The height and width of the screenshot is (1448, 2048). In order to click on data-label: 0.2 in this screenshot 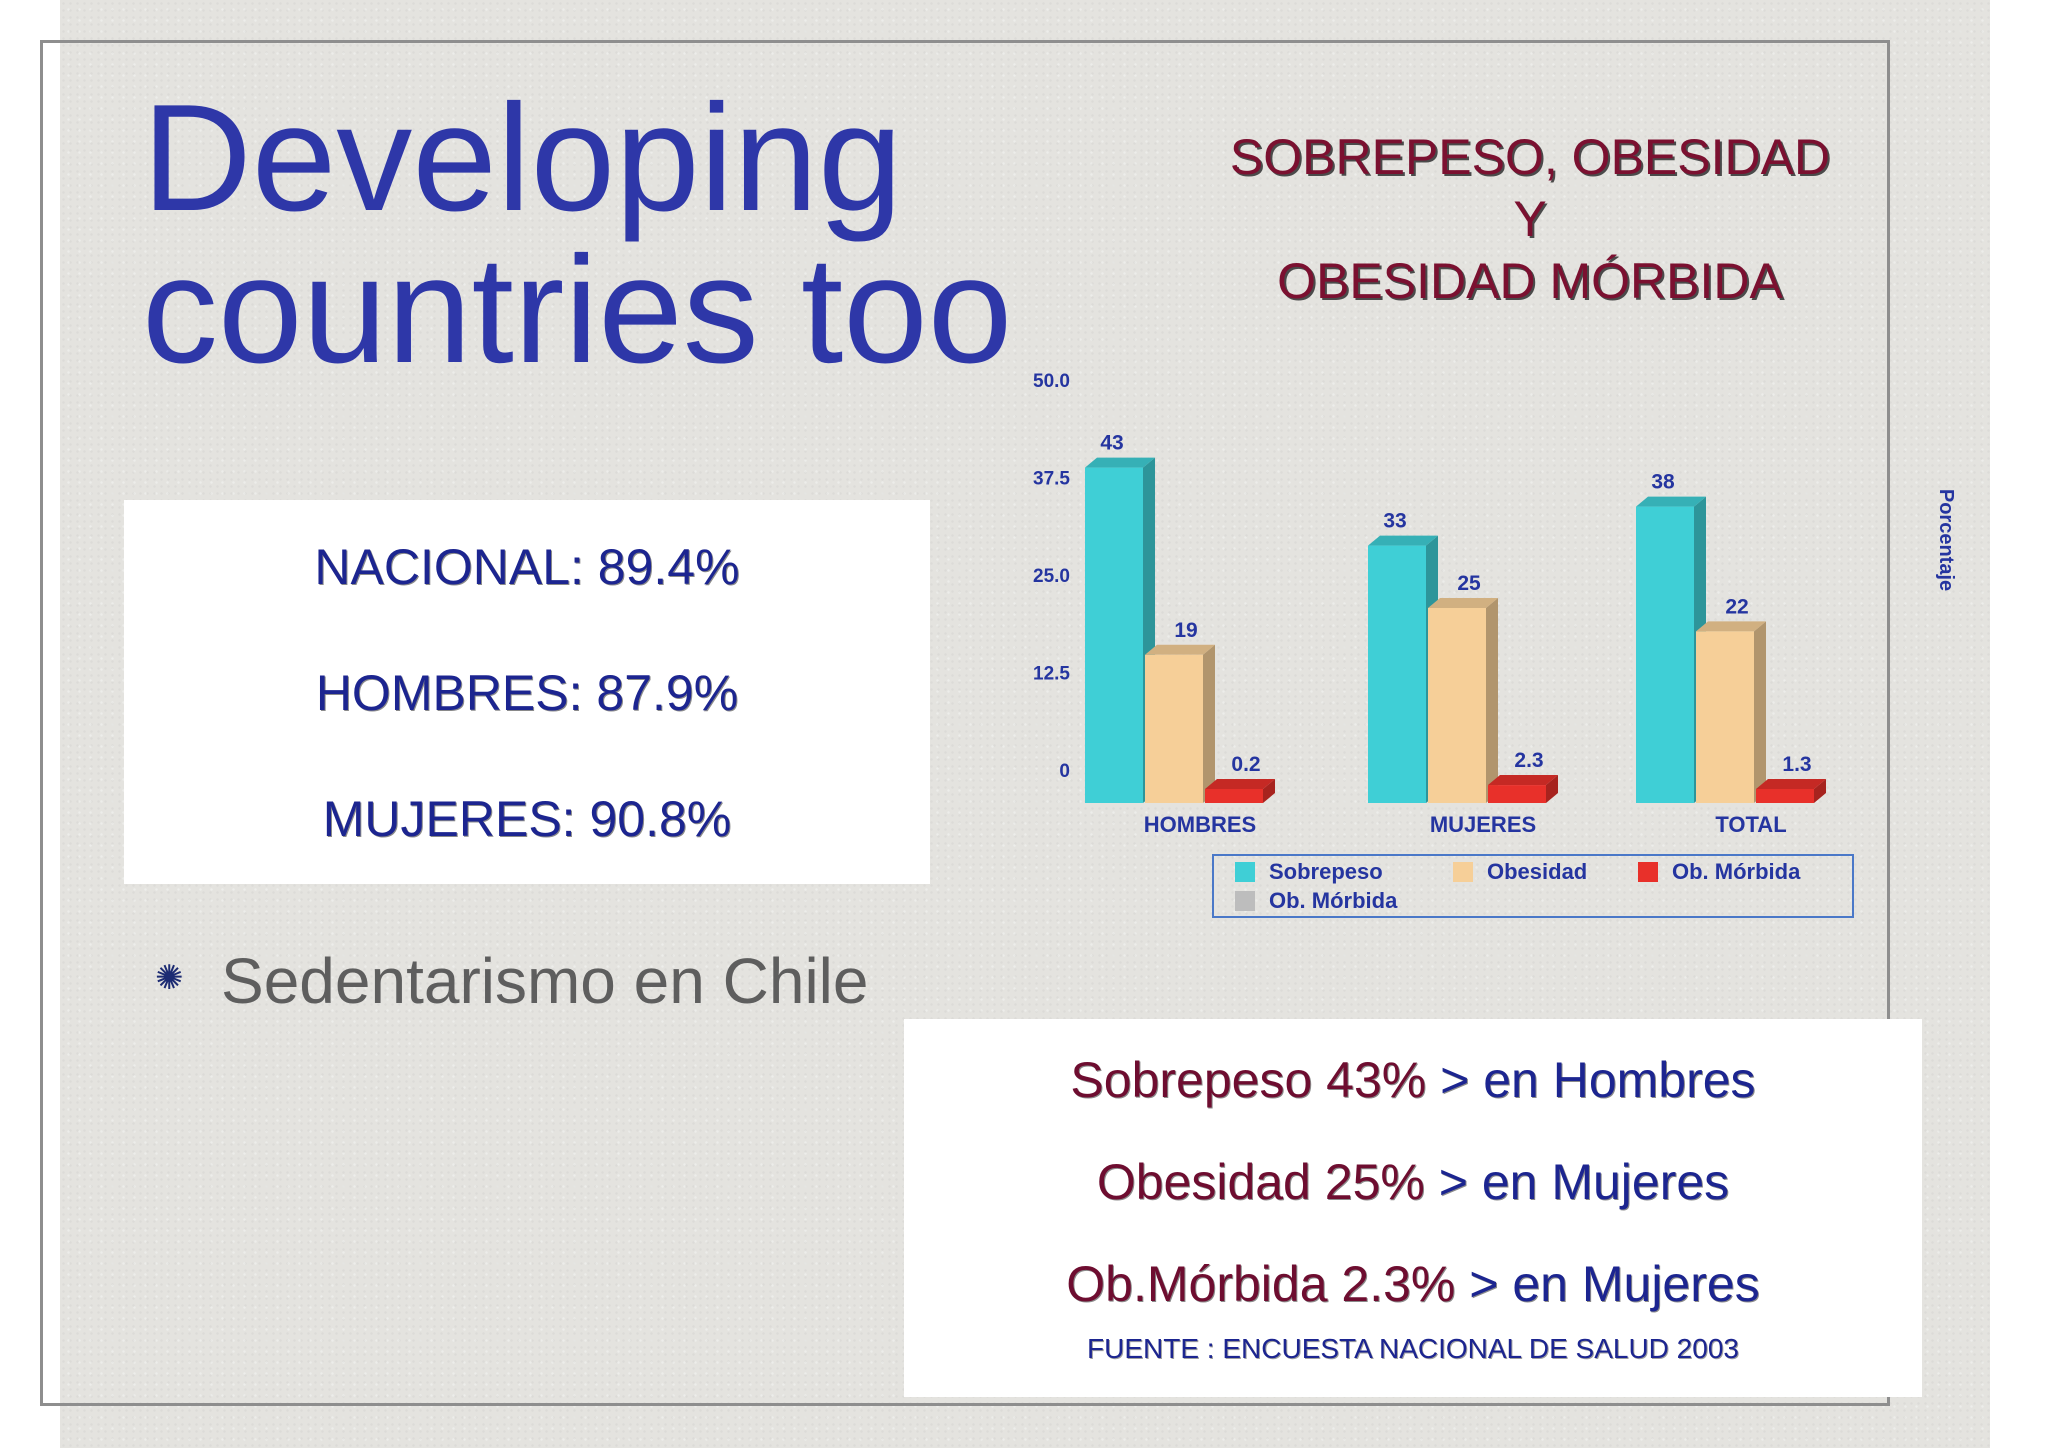, I will do `click(1245, 764)`.